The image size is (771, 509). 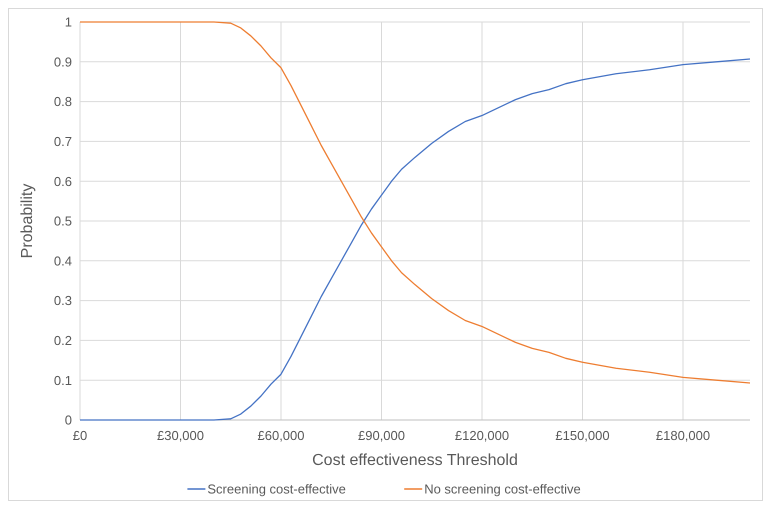 What do you see at coordinates (63, 102) in the screenshot?
I see `y-tick-label: 0.8` at bounding box center [63, 102].